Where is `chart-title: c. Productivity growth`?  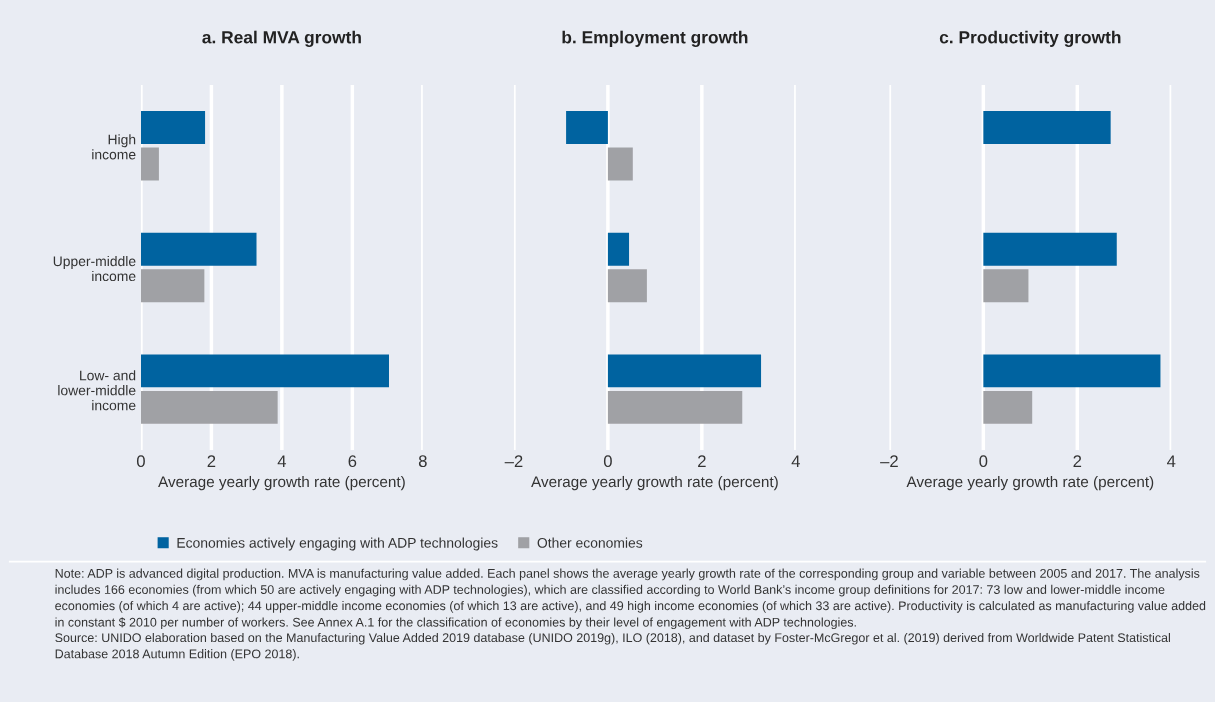
chart-title: c. Productivity growth is located at coordinates (1030, 38).